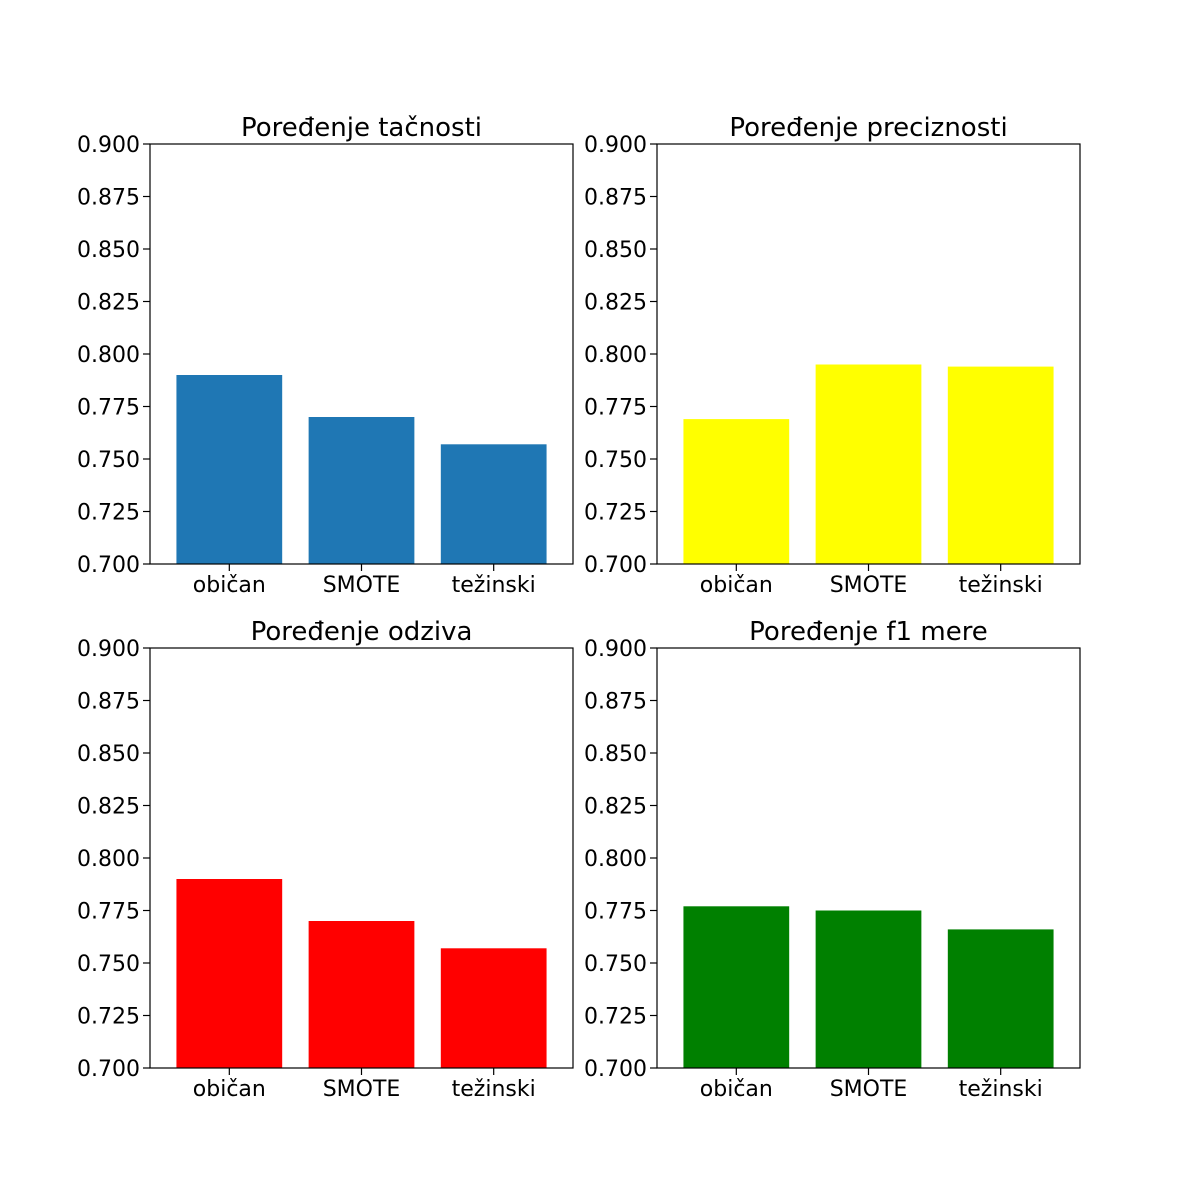 The height and width of the screenshot is (1200, 1200). I want to click on chart-title: Poređenje f1 mere, so click(868, 632).